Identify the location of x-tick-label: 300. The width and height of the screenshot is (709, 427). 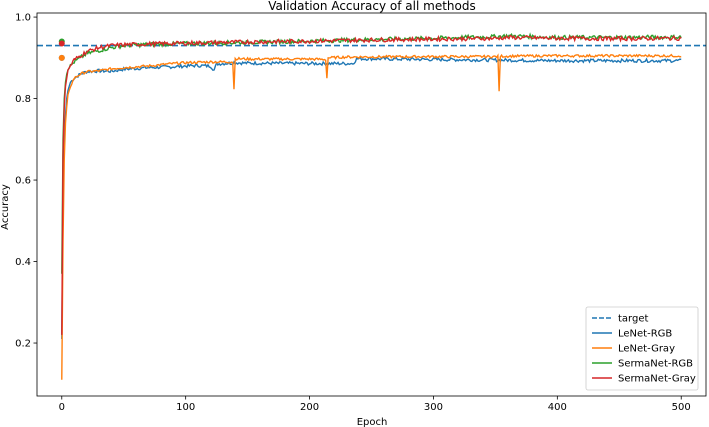
(433, 407).